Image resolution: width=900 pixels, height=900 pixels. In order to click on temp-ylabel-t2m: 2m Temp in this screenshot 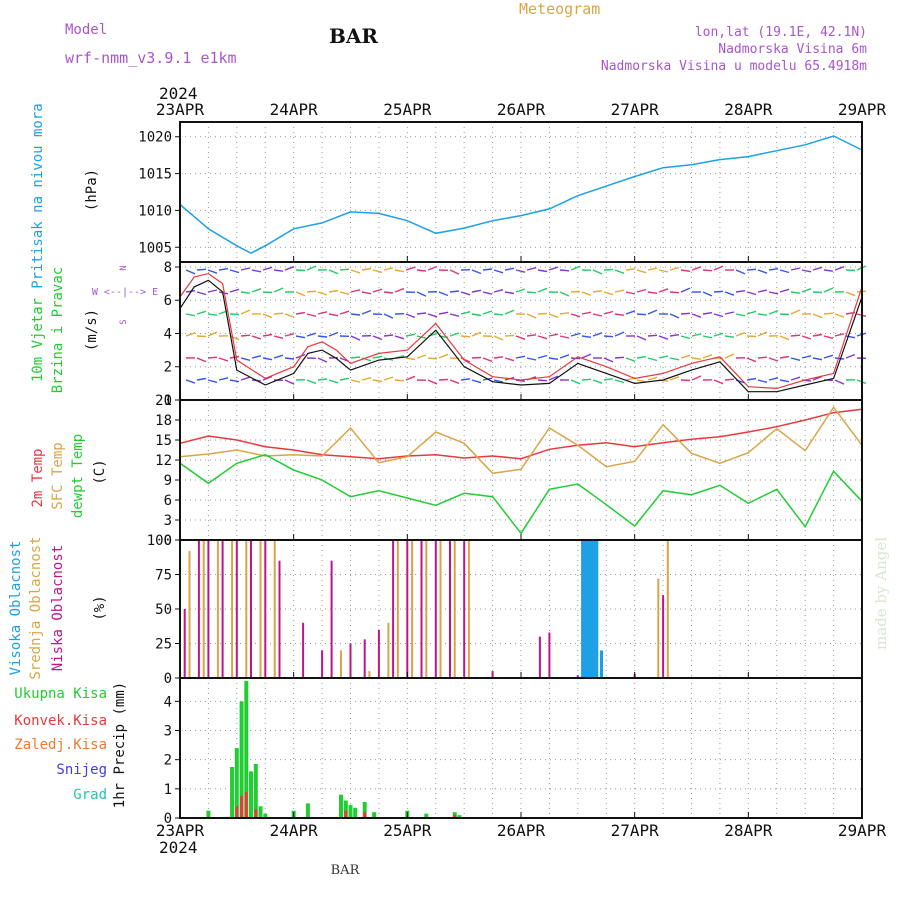, I will do `click(38, 477)`.